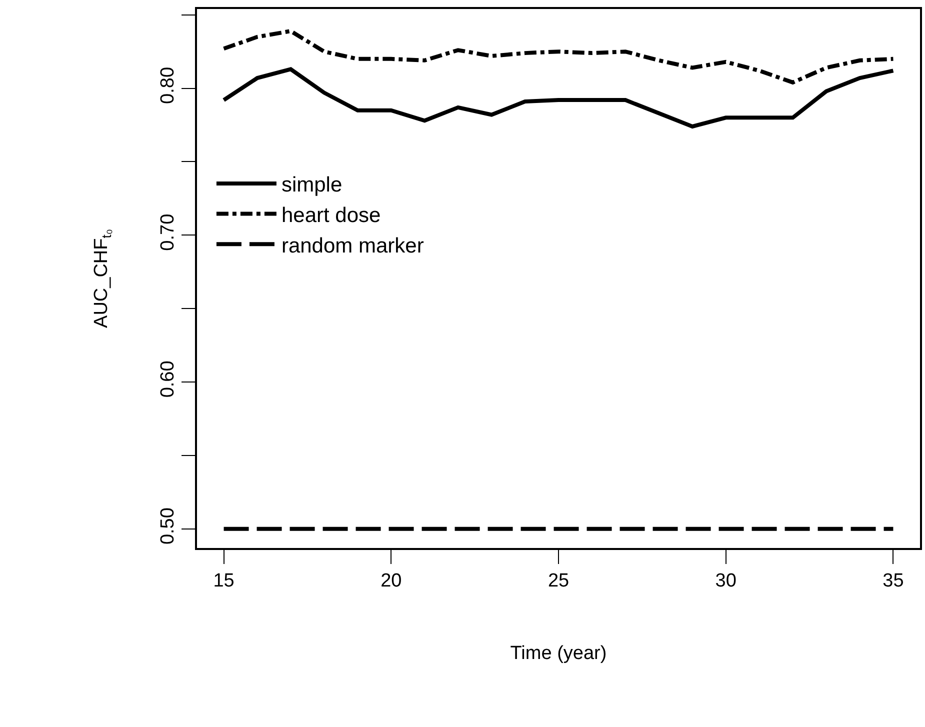  I want to click on x-tick-label: 25, so click(559, 581).